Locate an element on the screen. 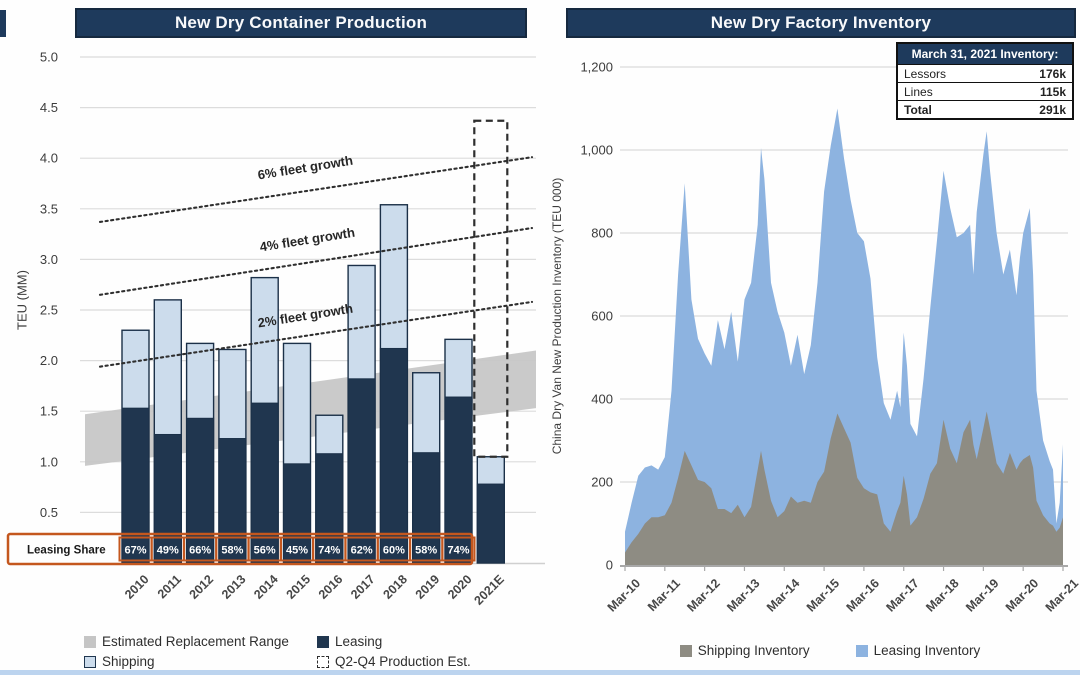  left-x-tick-label: 2016 is located at coordinates (331, 587).